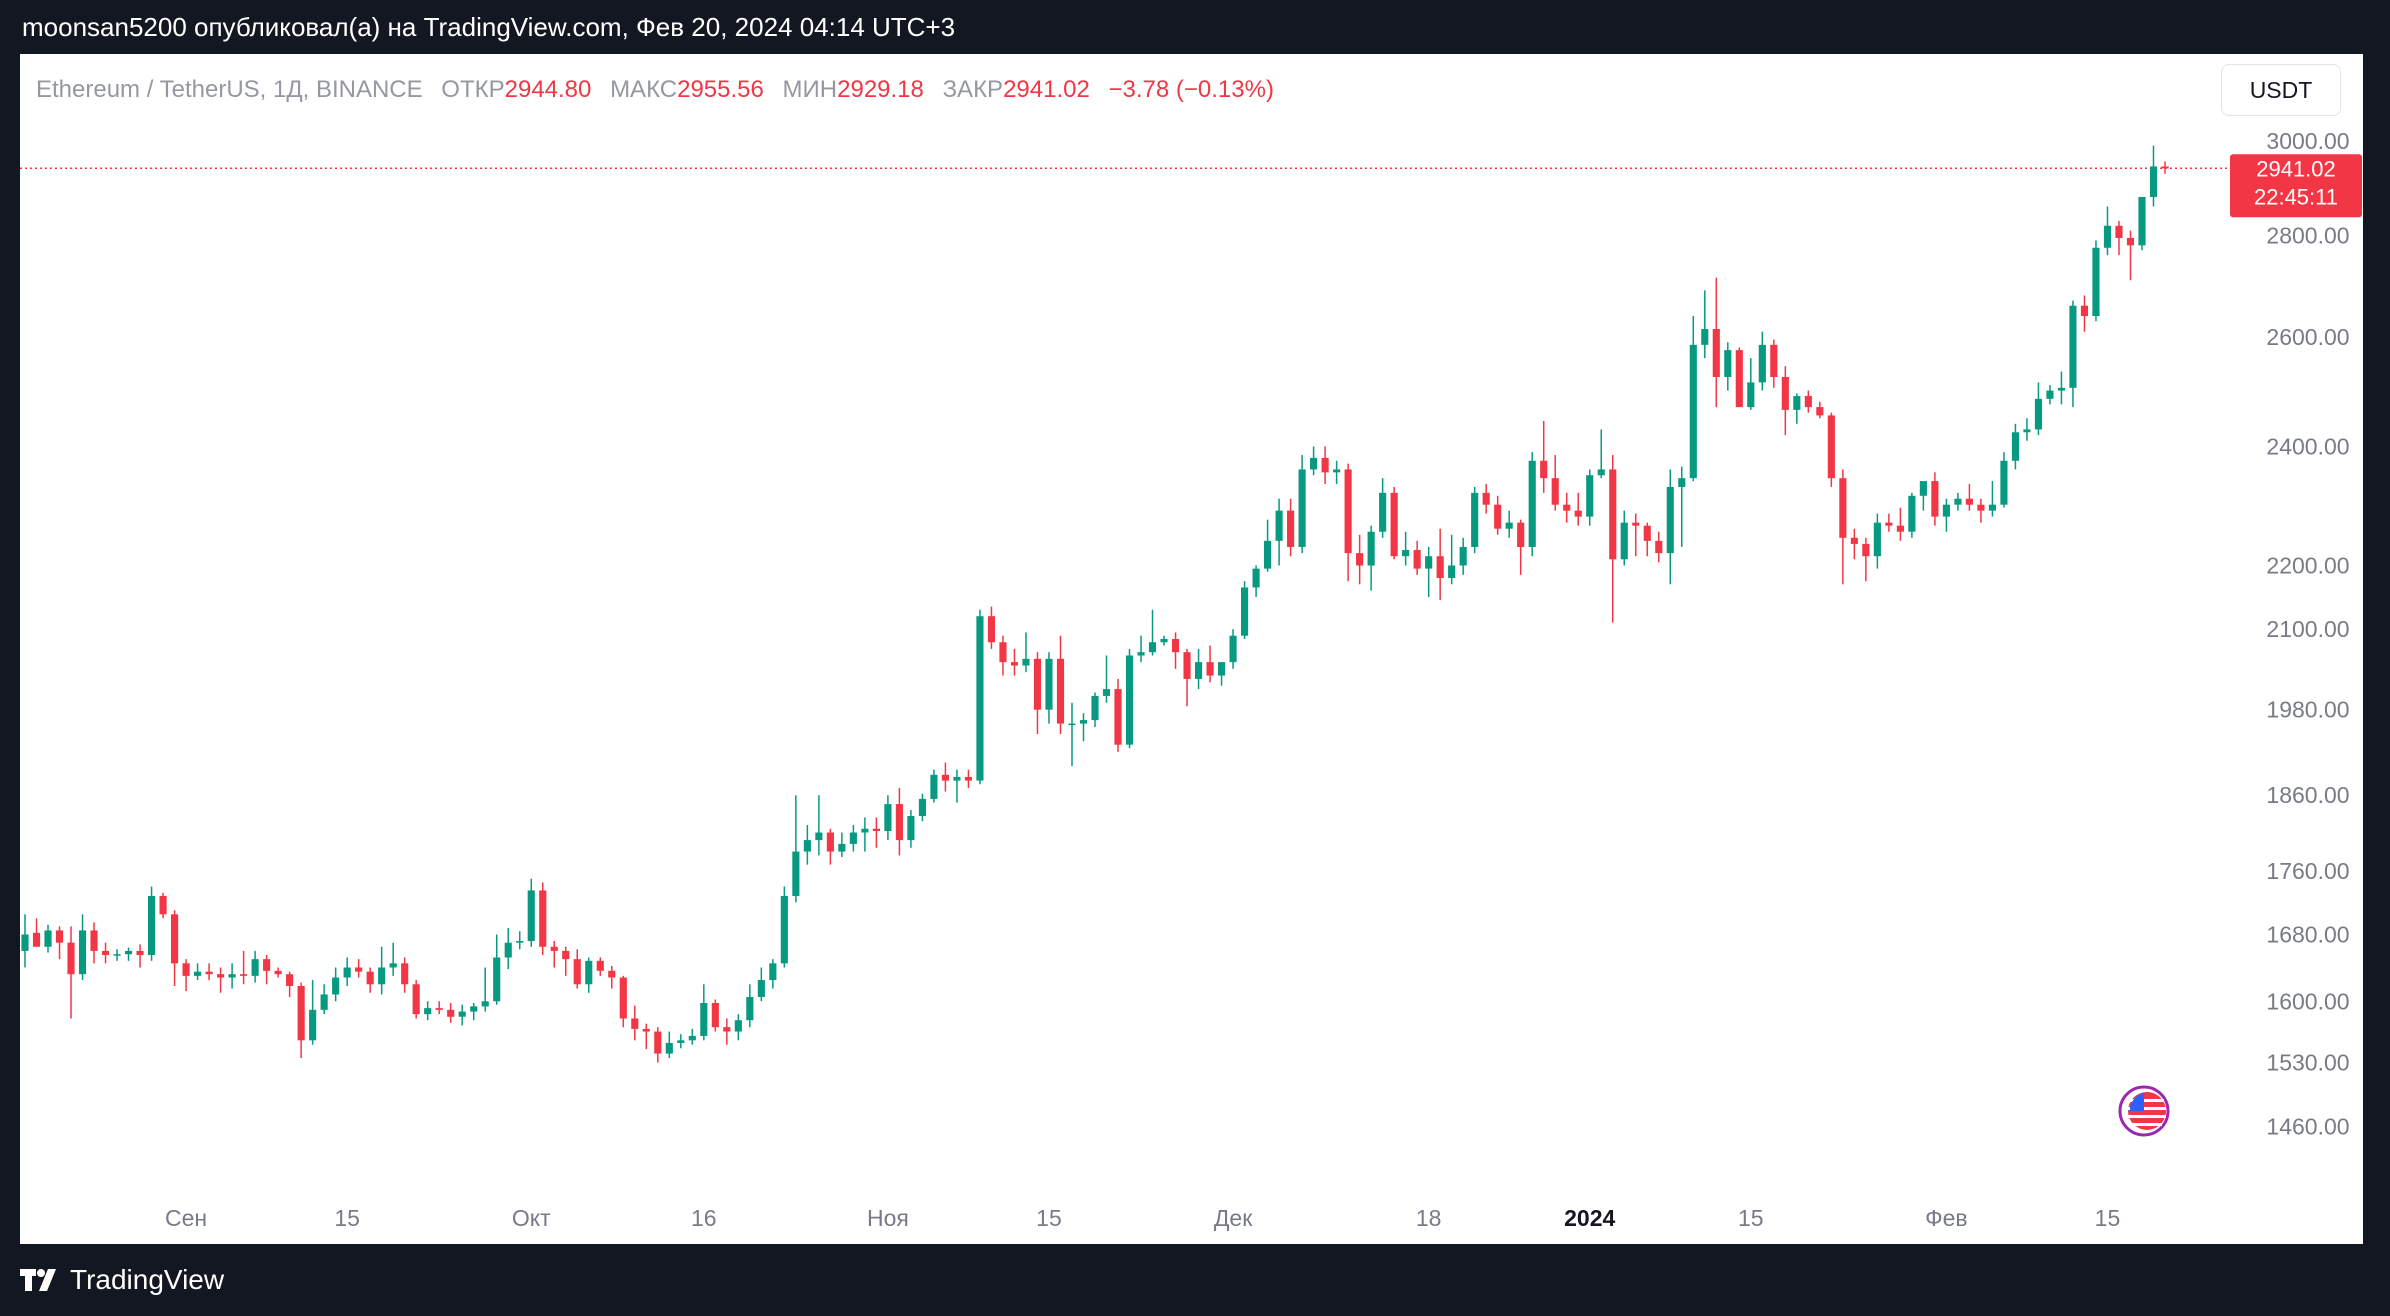  Describe the element at coordinates (2144, 1111) in the screenshot. I see `us-flag-icon` at that location.